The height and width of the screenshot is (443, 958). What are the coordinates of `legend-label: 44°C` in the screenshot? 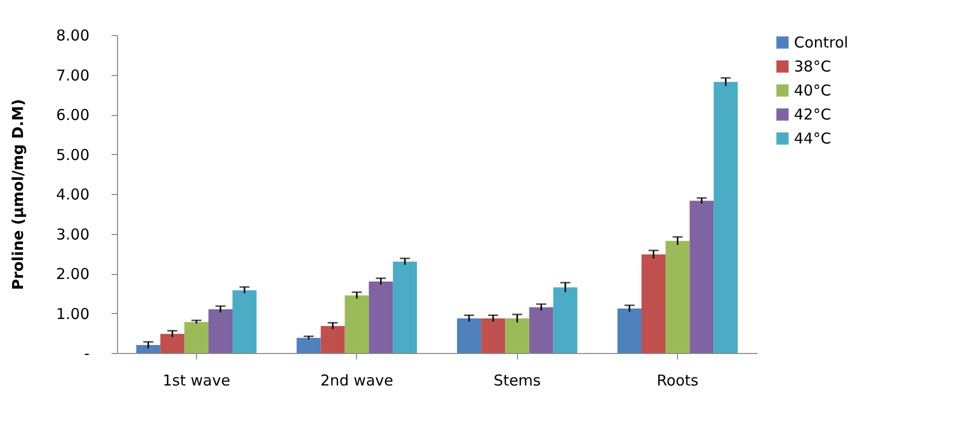 It's located at (813, 139).